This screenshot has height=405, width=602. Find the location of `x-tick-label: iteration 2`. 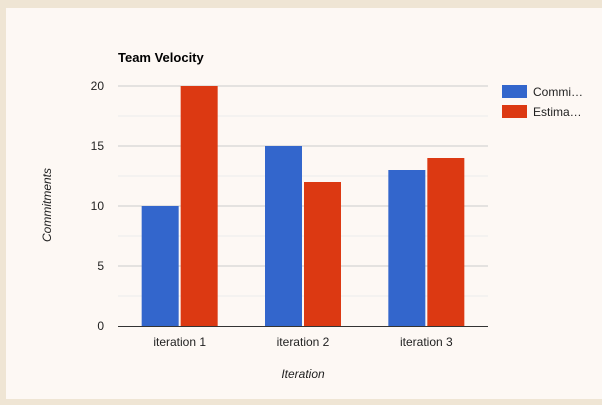

x-tick-label: iteration 2 is located at coordinates (303, 342).